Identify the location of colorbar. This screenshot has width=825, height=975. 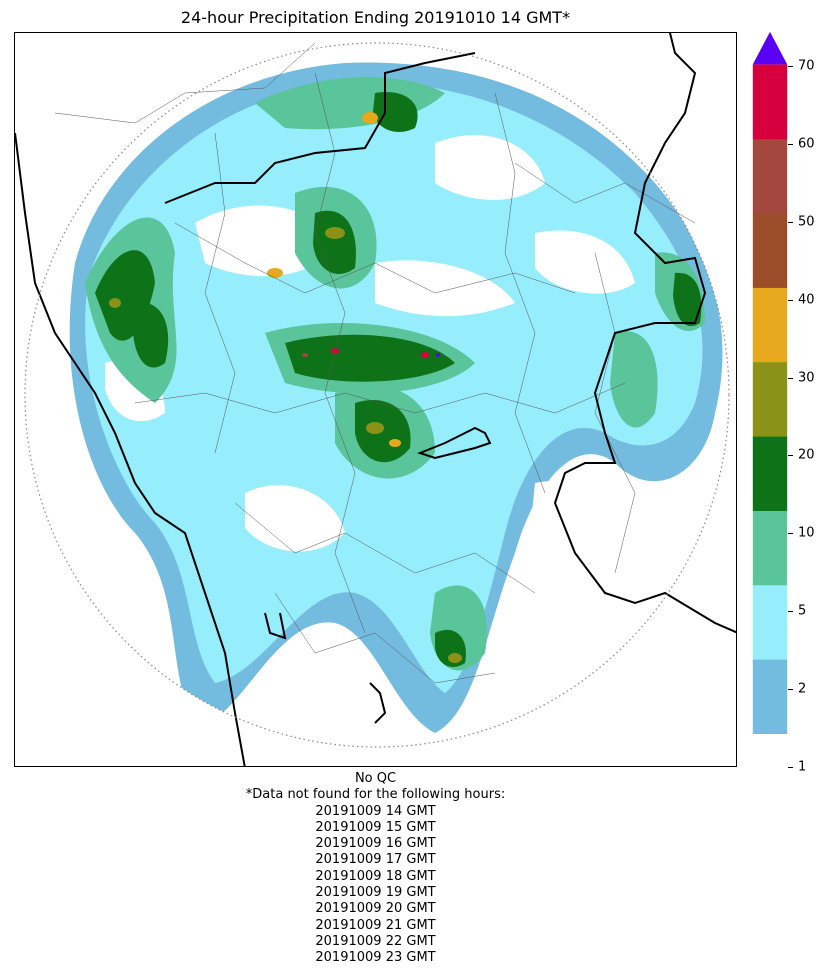
(770, 382).